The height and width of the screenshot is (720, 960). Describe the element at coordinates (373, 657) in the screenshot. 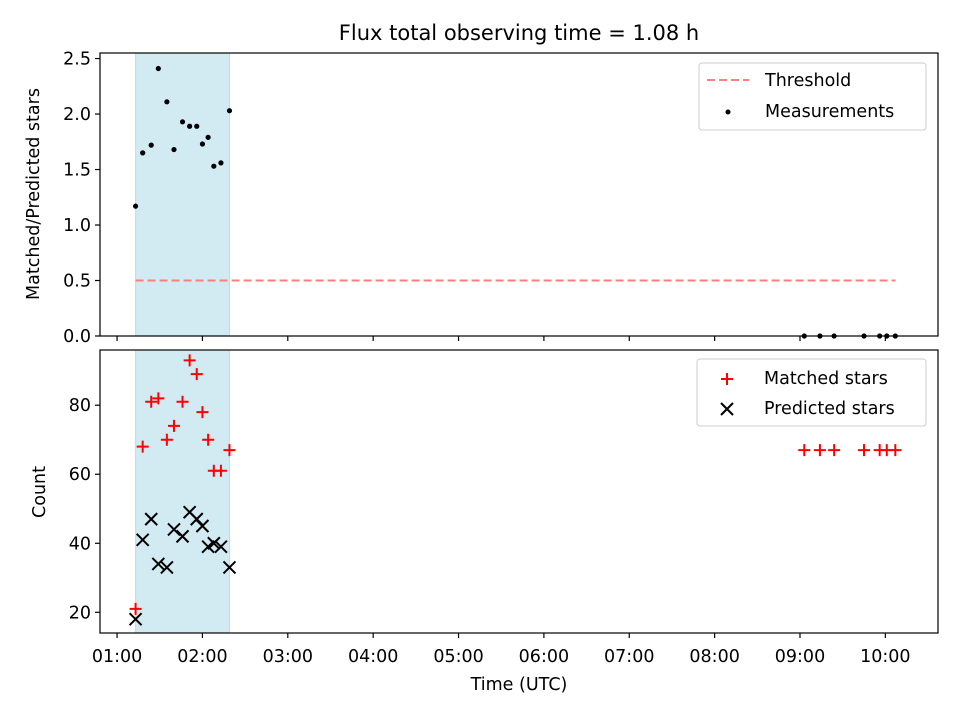

I see `x-tick-label: 04:00` at that location.